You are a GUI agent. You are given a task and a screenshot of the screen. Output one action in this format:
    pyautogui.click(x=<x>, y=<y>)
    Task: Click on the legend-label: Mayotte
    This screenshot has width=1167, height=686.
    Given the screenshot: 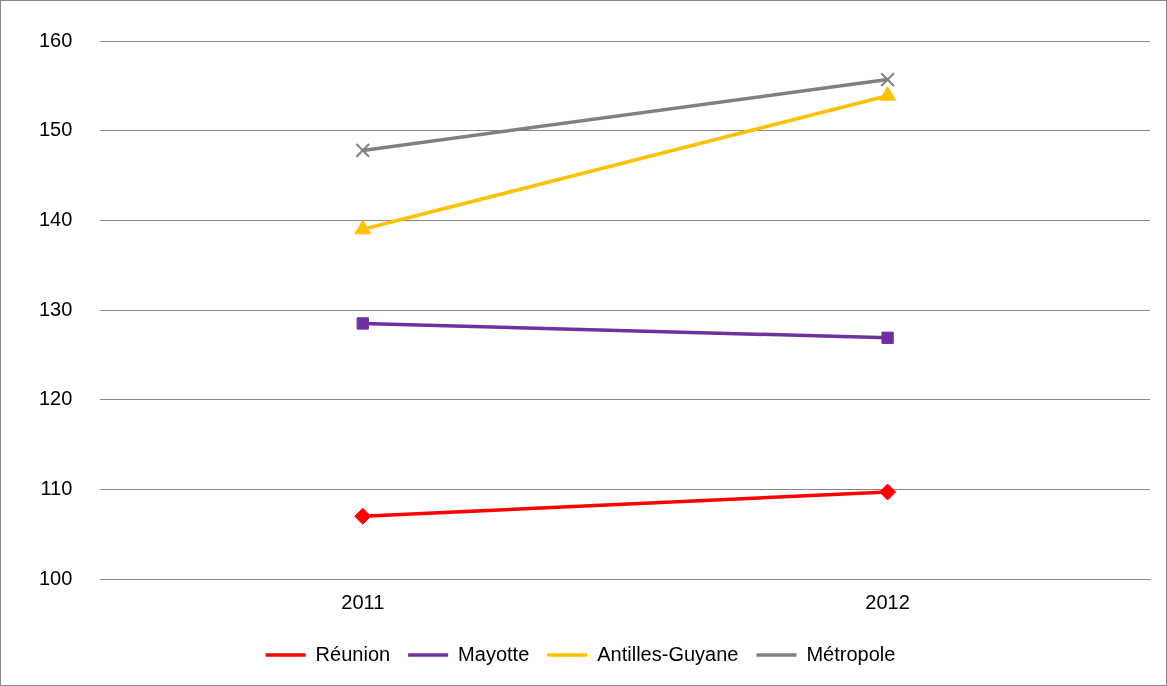 What is the action you would take?
    pyautogui.click(x=494, y=653)
    